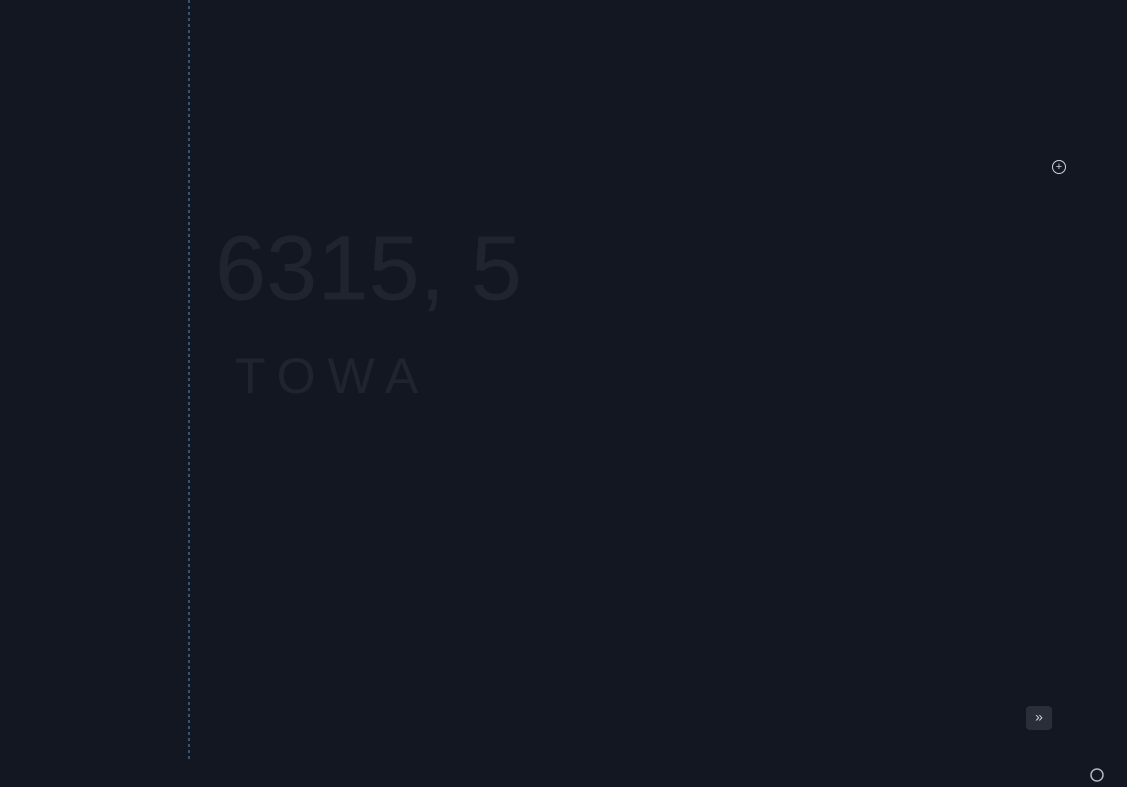 The height and width of the screenshot is (787, 1127). What do you see at coordinates (368, 268) in the screenshot?
I see `watermark: 6315, 5` at bounding box center [368, 268].